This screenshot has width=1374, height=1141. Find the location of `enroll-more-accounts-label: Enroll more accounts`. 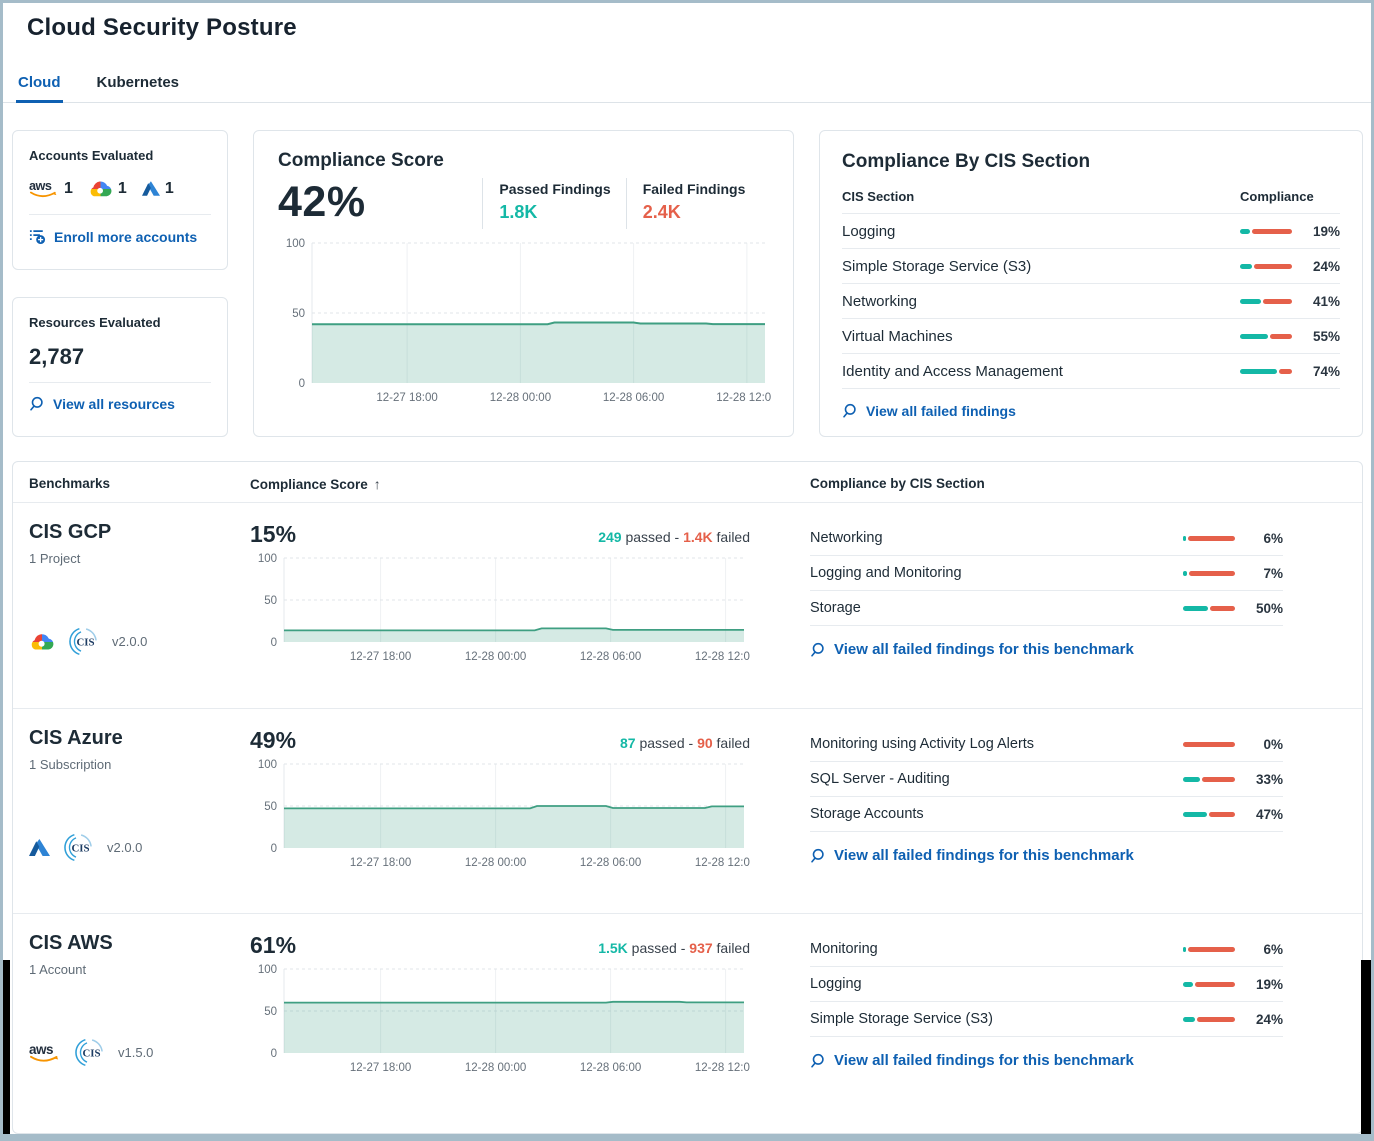

enroll-more-accounts-label: Enroll more accounts is located at coordinates (126, 236).